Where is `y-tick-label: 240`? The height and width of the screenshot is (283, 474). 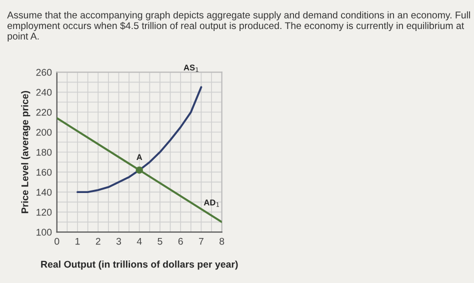
y-tick-label: 240 is located at coordinates (44, 92).